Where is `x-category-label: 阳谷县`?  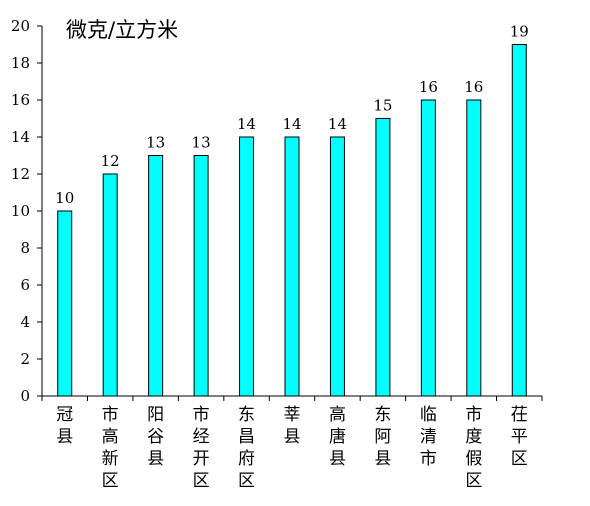 x-category-label: 阳谷县 is located at coordinates (155, 437).